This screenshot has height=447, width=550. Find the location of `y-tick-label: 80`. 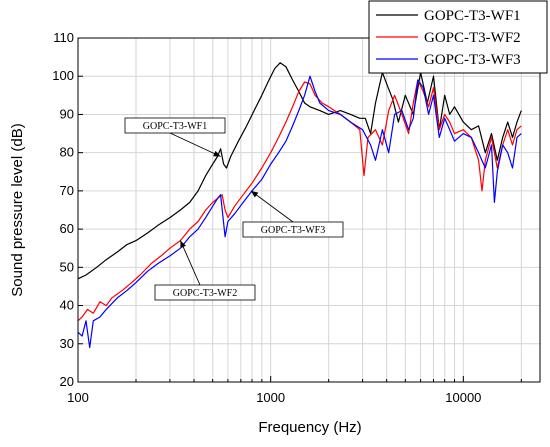

y-tick-label: 80 is located at coordinates (67, 152).